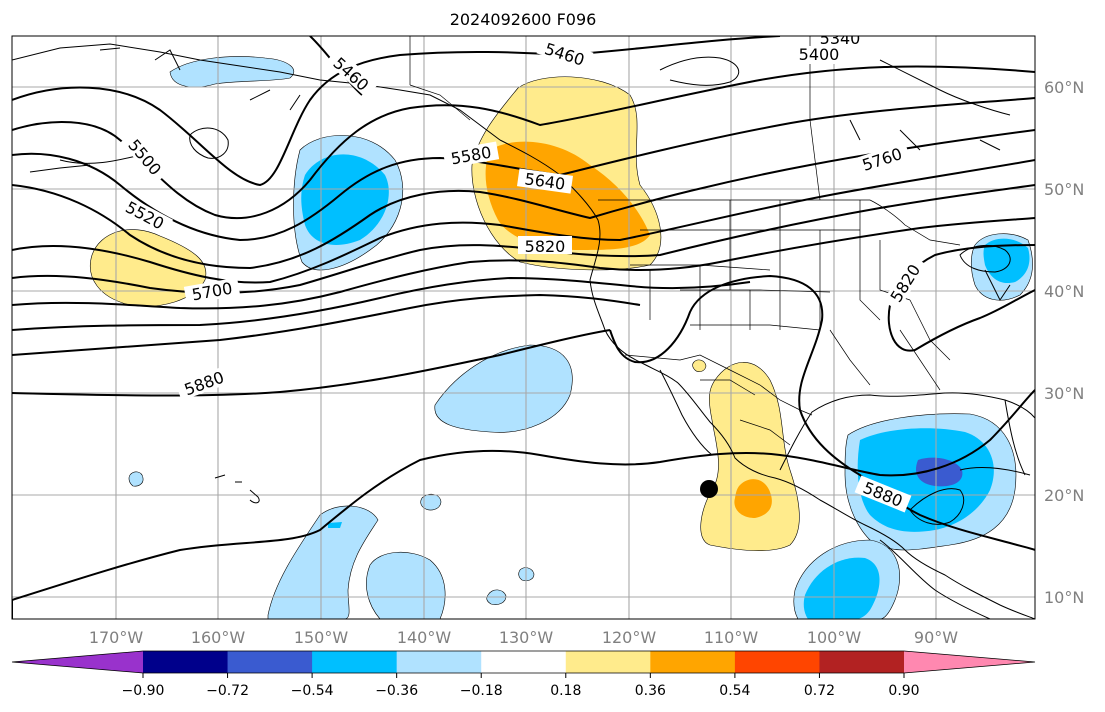 The height and width of the screenshot is (712, 1105). I want to click on lon-label: 120°W, so click(629, 637).